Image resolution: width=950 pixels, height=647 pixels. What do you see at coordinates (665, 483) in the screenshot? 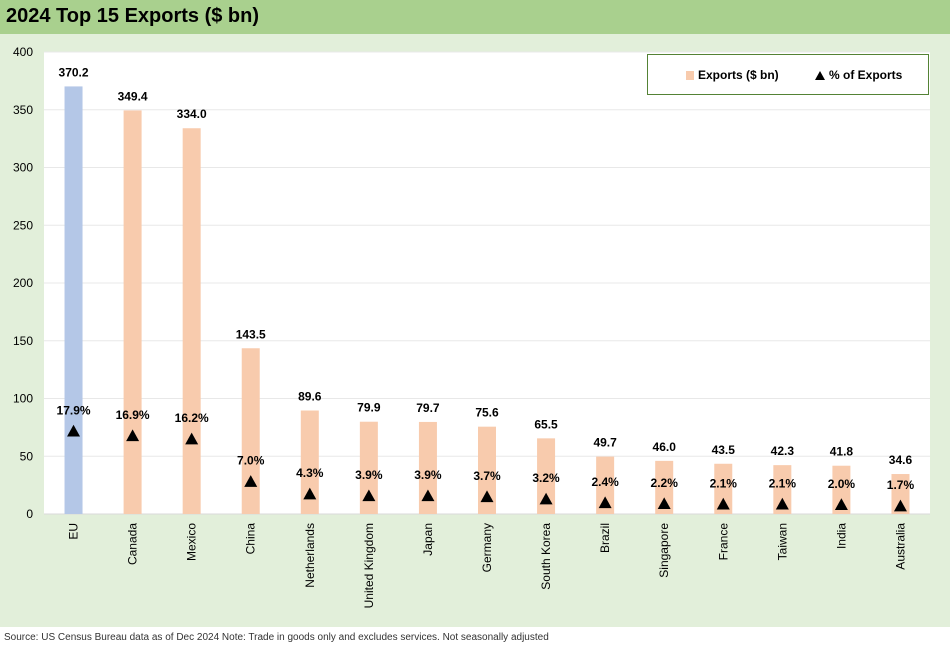
I see `pct-value-label: 2.2%` at bounding box center [665, 483].